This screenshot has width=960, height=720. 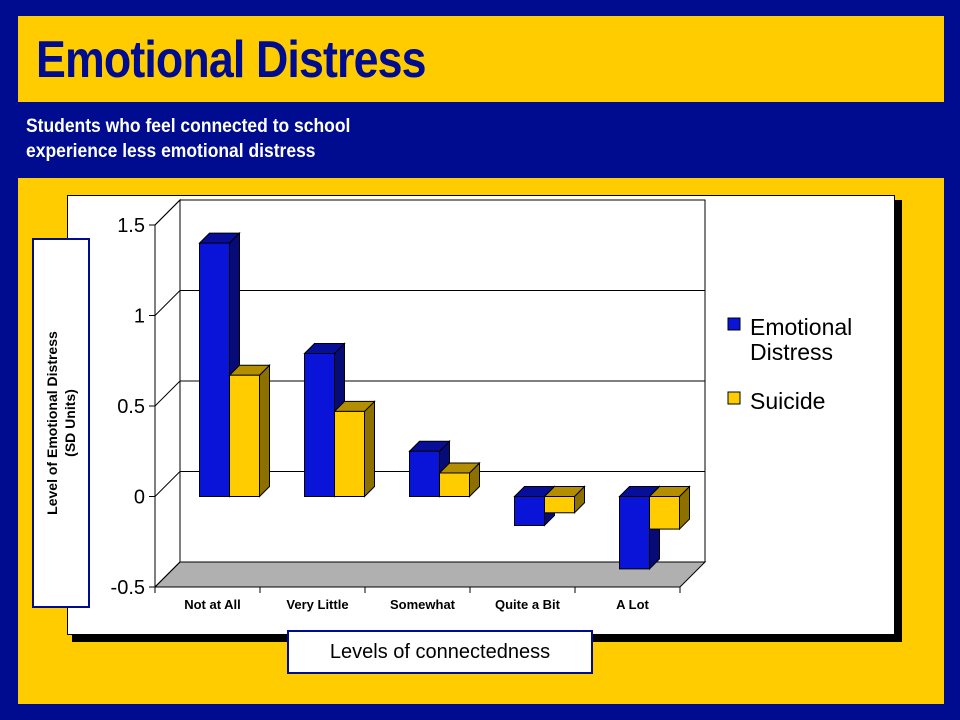 I want to click on legend-label-line-2: Distress, so click(x=791, y=352).